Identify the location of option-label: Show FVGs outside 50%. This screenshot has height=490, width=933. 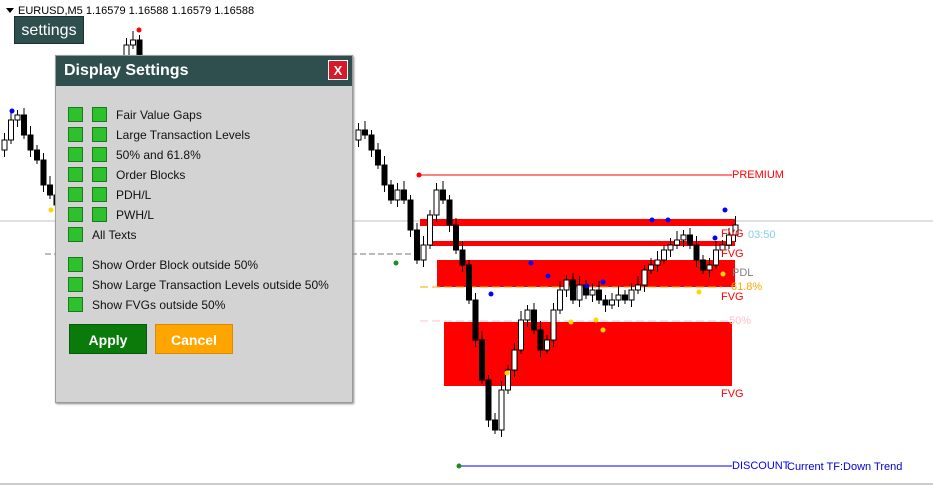
(159, 304).